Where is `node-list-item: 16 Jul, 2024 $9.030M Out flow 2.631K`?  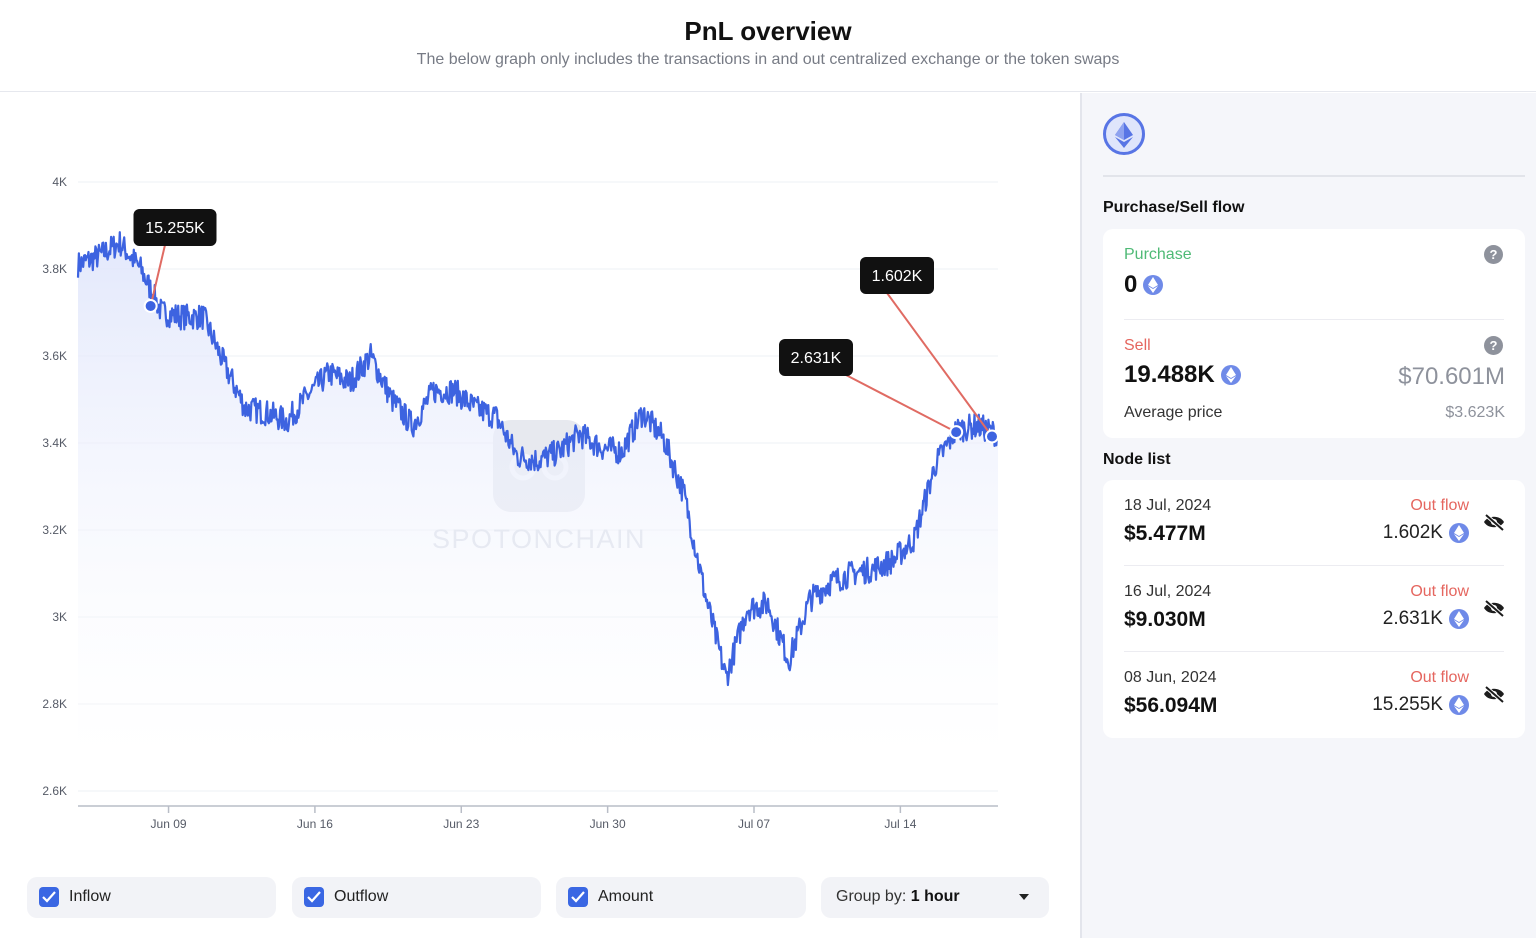
node-list-item: 16 Jul, 2024 $9.030M Out flow 2.631K is located at coordinates (1314, 609).